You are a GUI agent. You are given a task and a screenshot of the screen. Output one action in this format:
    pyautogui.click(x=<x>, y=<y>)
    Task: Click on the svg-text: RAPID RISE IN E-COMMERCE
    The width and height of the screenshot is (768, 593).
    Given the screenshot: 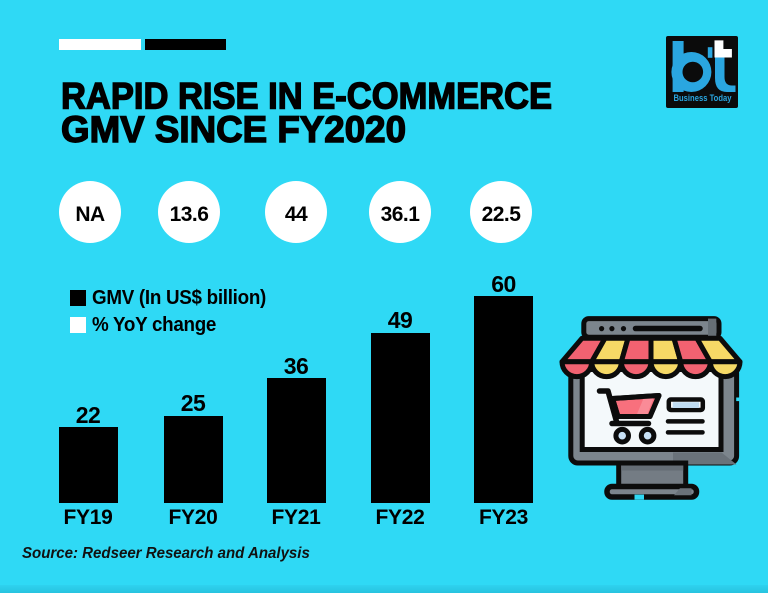 What is the action you would take?
    pyautogui.click(x=306, y=95)
    